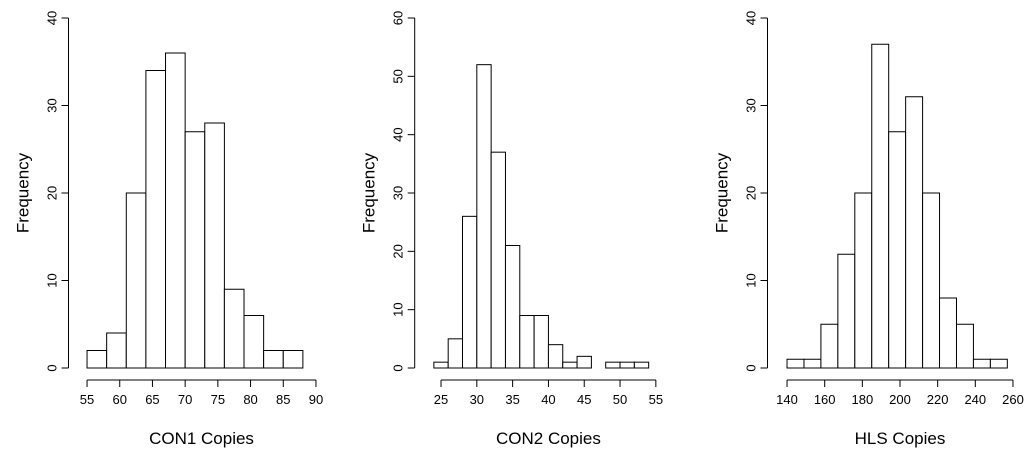  I want to click on x-tick-label: 220, so click(938, 399).